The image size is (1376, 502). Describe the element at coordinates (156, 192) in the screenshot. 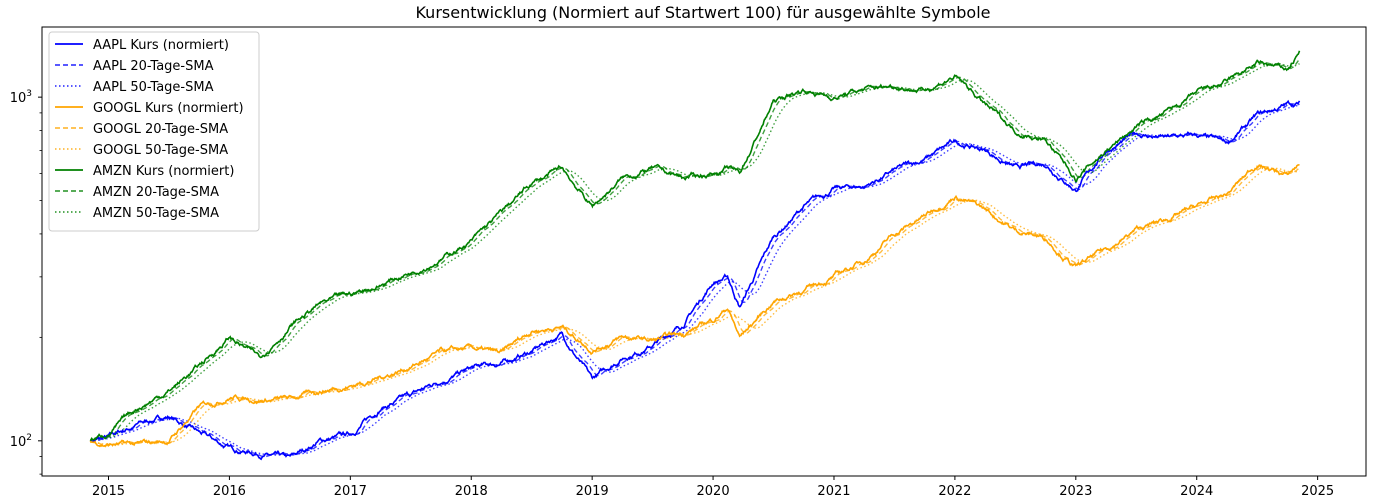

I see `legend-label: AMZN 20-Tage-SMA` at that location.